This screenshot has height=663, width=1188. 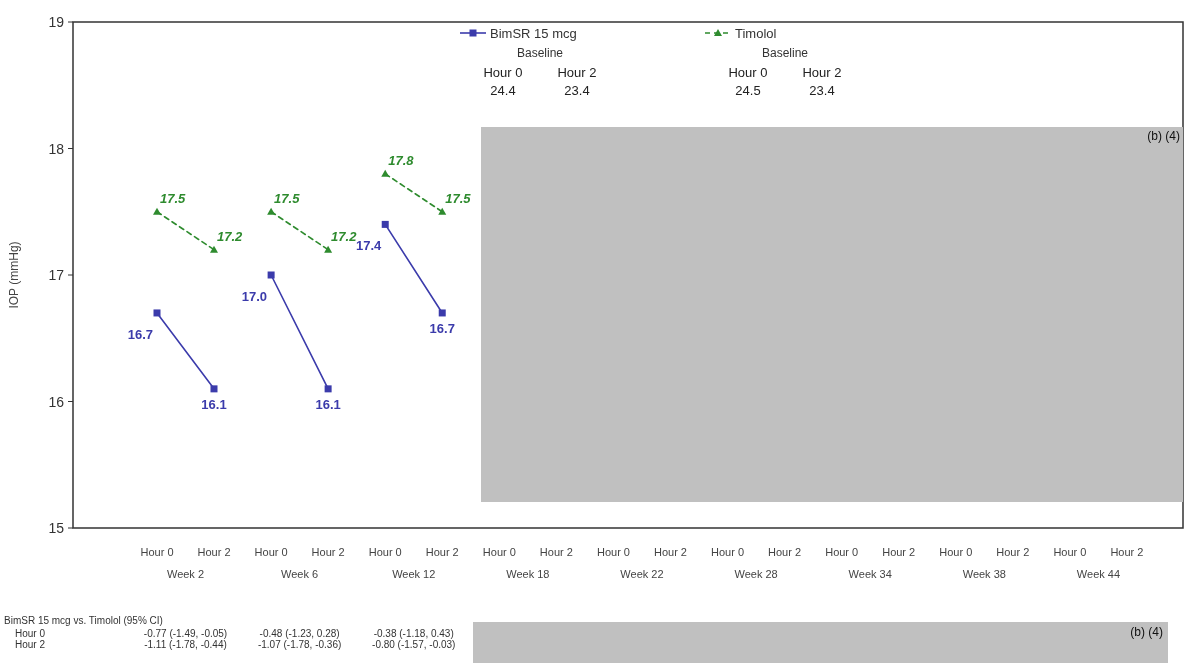 I want to click on text: BimSR 15 mcg vs. Timolol (95% CI), so click(x=83, y=620).